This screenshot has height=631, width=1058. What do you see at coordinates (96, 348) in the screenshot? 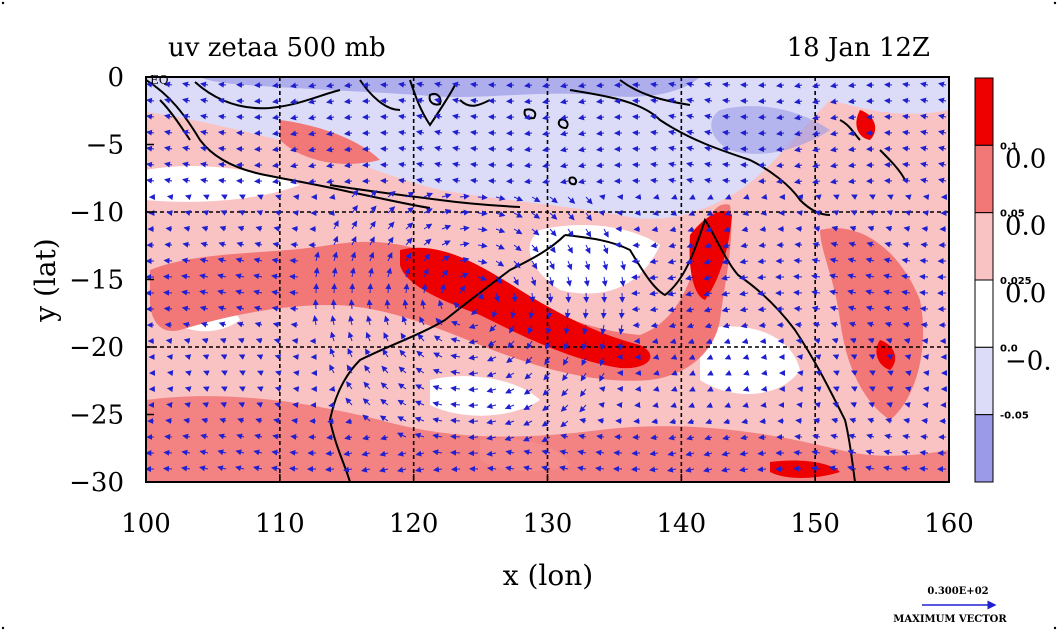
I see `y-tick-label: −20` at bounding box center [96, 348].